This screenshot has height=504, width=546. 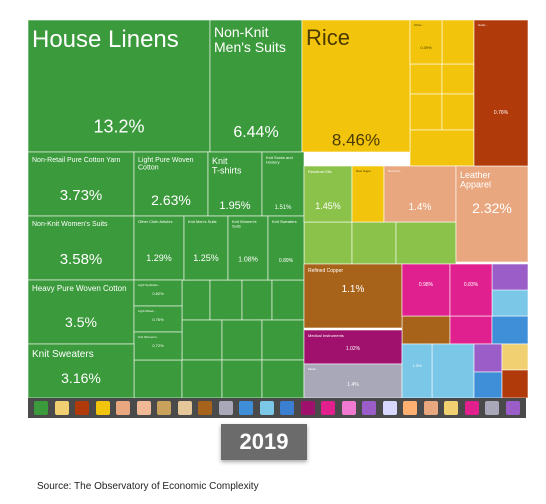 I want to click on legend-paper-icon, so click(x=410, y=408).